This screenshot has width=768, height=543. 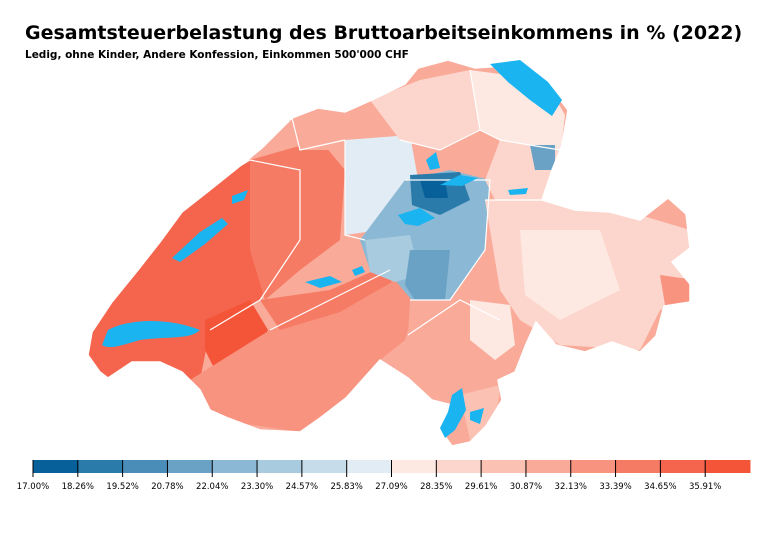 I want to click on lake-brienz, so click(x=358, y=271).